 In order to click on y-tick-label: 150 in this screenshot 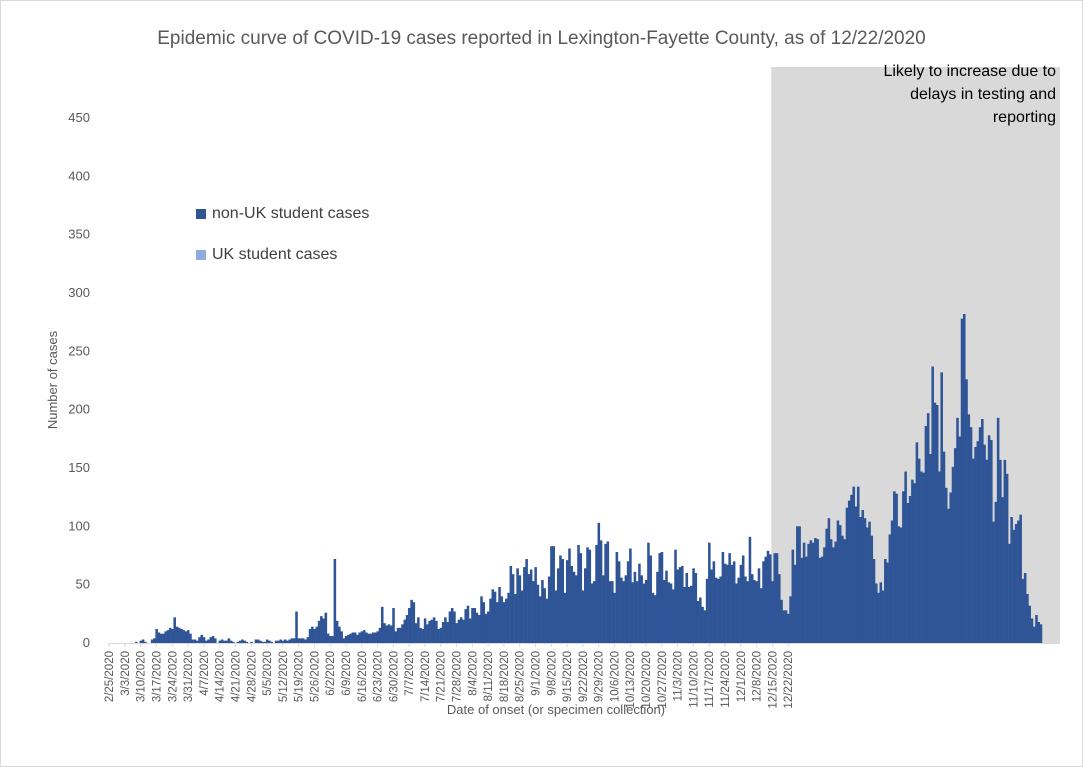, I will do `click(79, 467)`.